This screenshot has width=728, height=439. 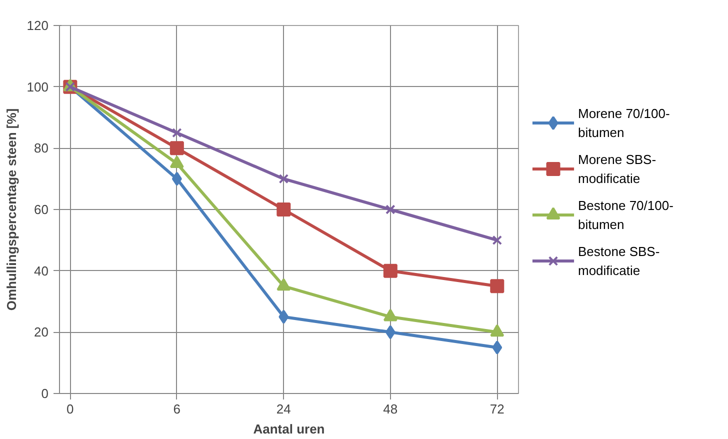 I want to click on y-tick-label: 0, so click(x=45, y=393).